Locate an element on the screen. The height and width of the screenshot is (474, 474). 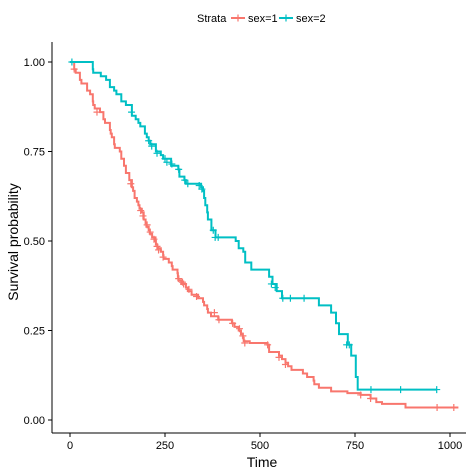
legend-title: Strata is located at coordinates (212, 19).